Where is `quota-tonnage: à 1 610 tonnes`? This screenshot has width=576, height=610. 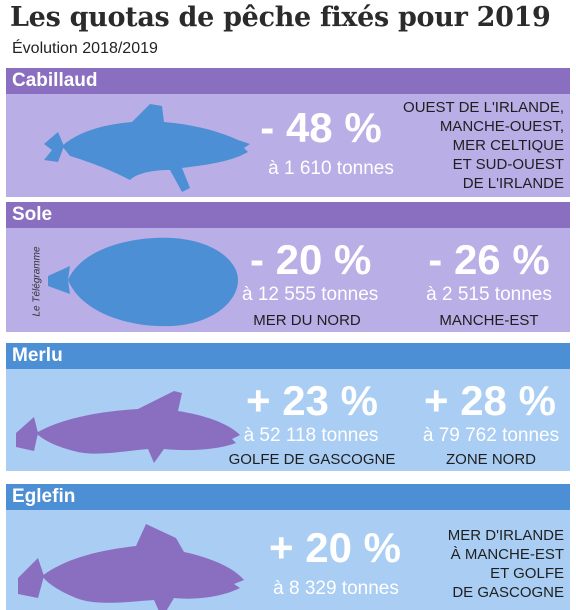
quota-tonnage: à 1 610 tonnes is located at coordinates (331, 168).